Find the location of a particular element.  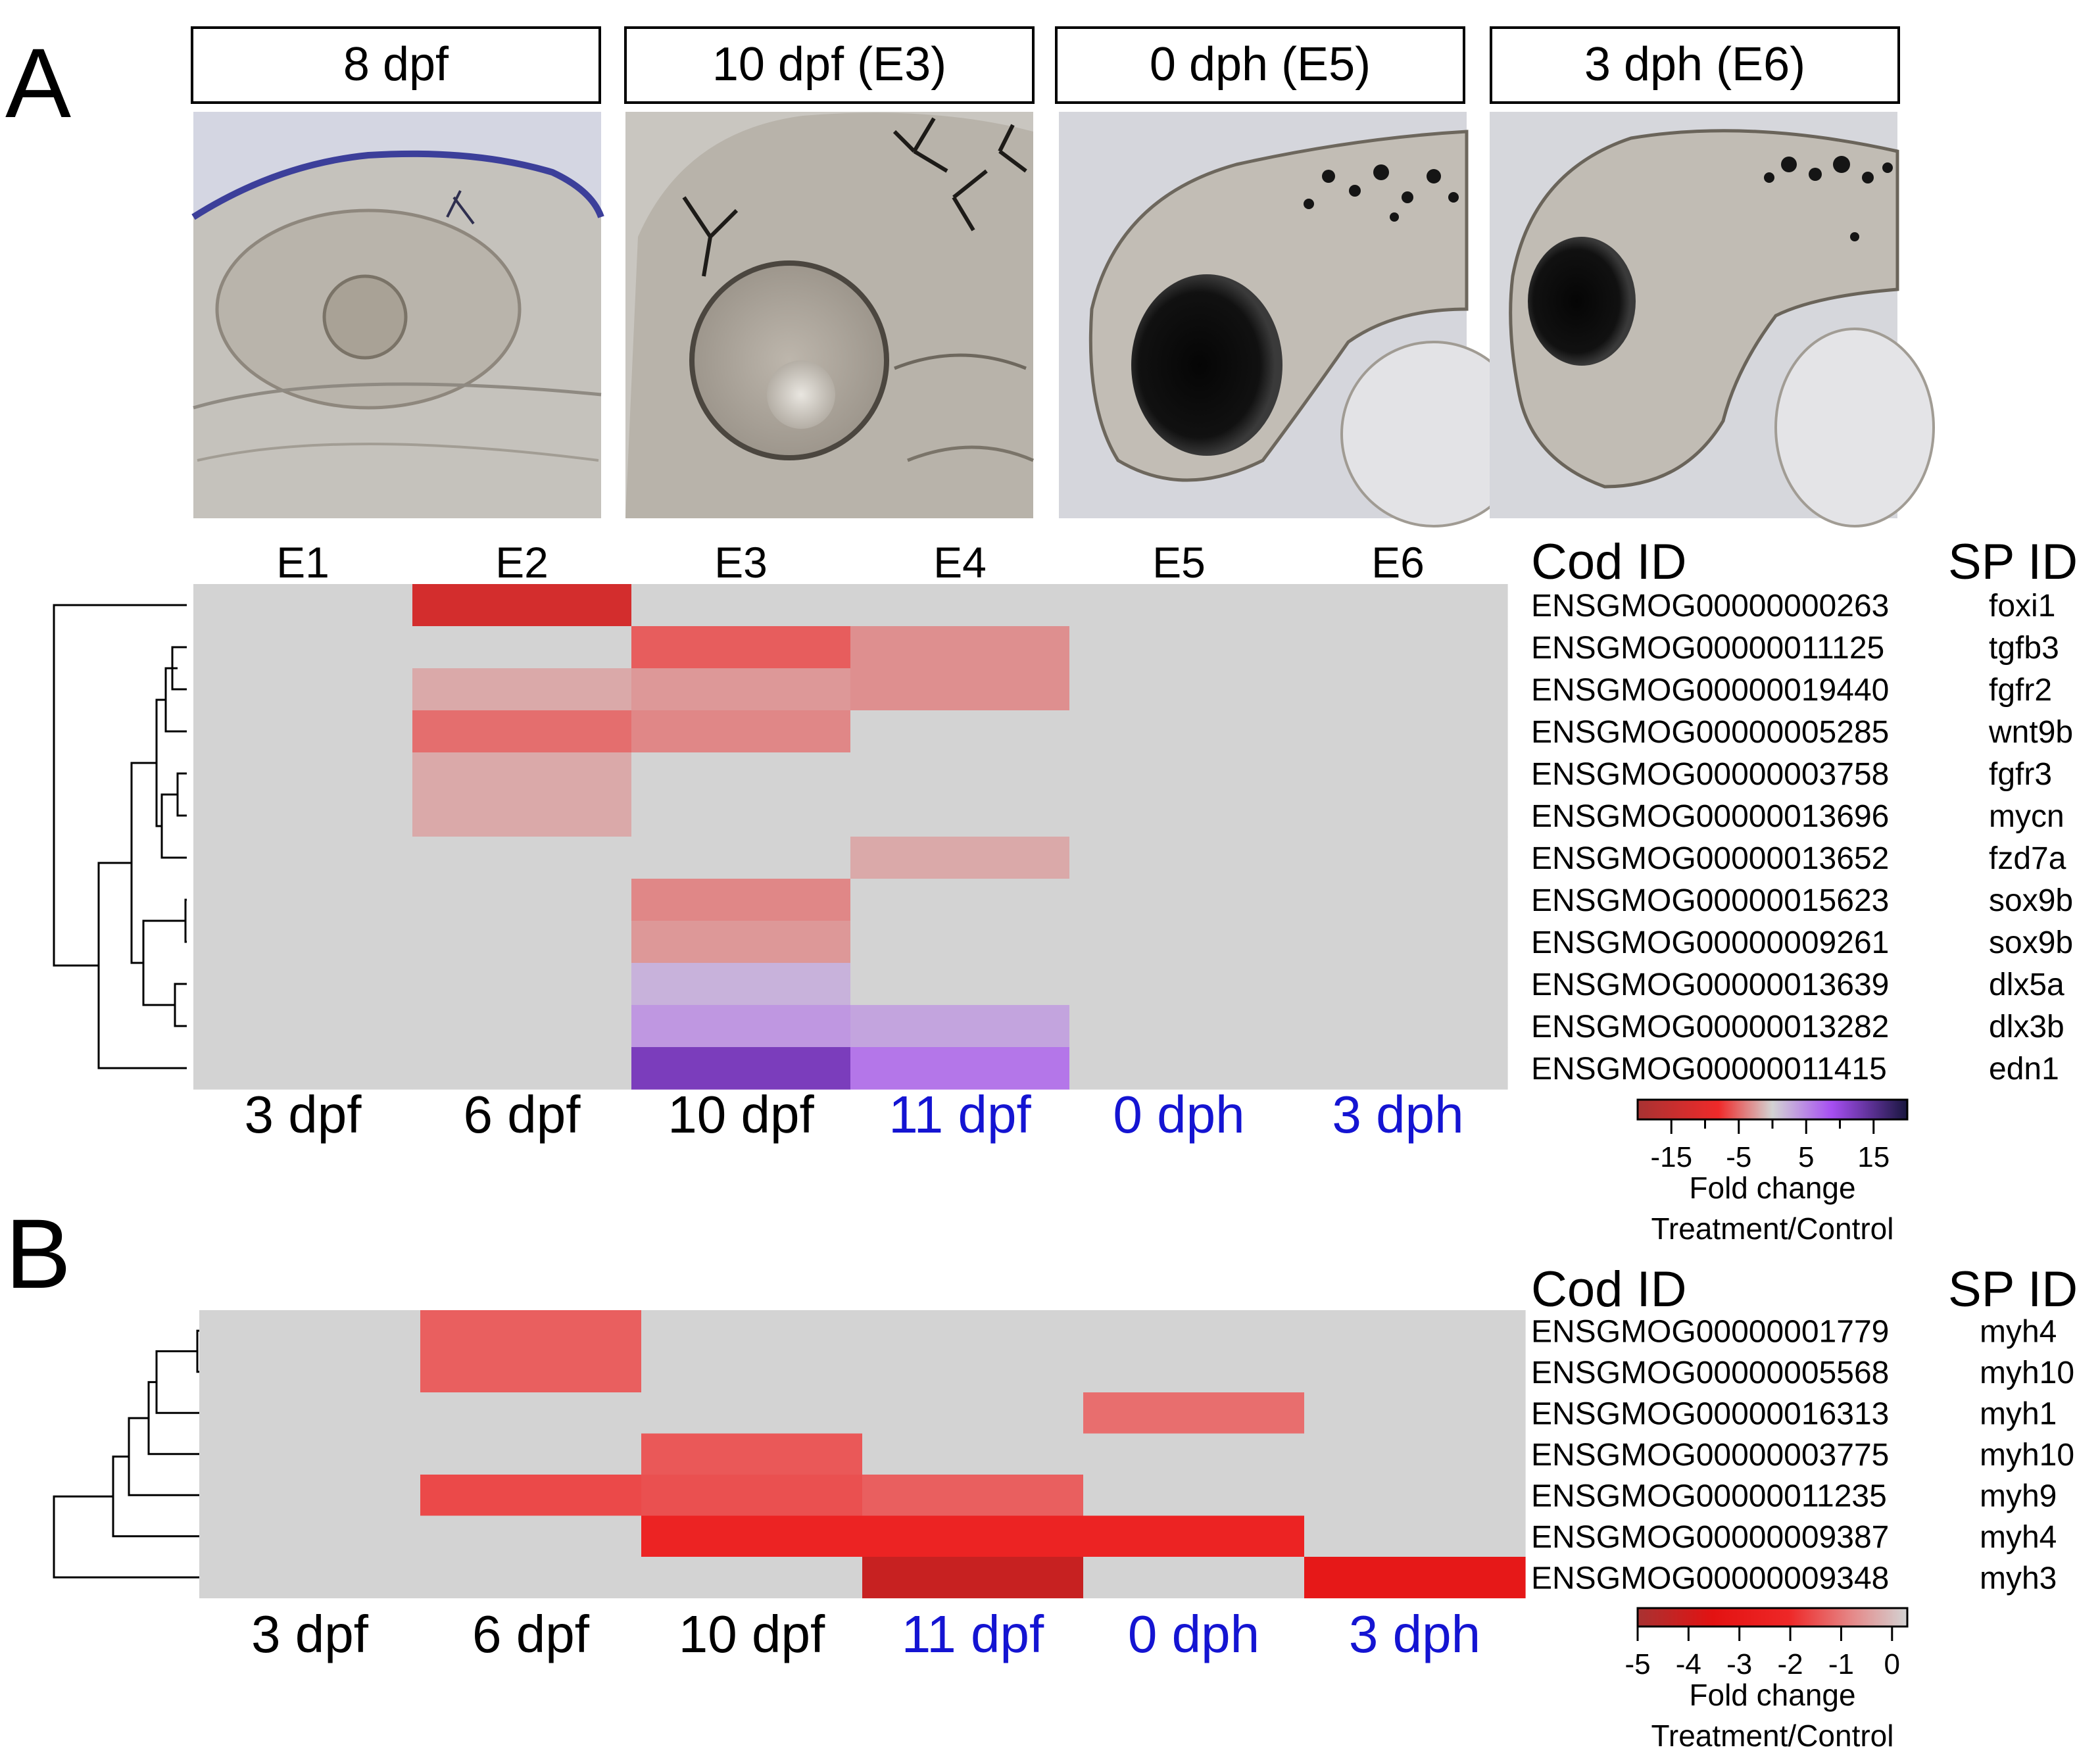

row-cod-id-label: ENSGMOG00000011235 is located at coordinates (1709, 1496).